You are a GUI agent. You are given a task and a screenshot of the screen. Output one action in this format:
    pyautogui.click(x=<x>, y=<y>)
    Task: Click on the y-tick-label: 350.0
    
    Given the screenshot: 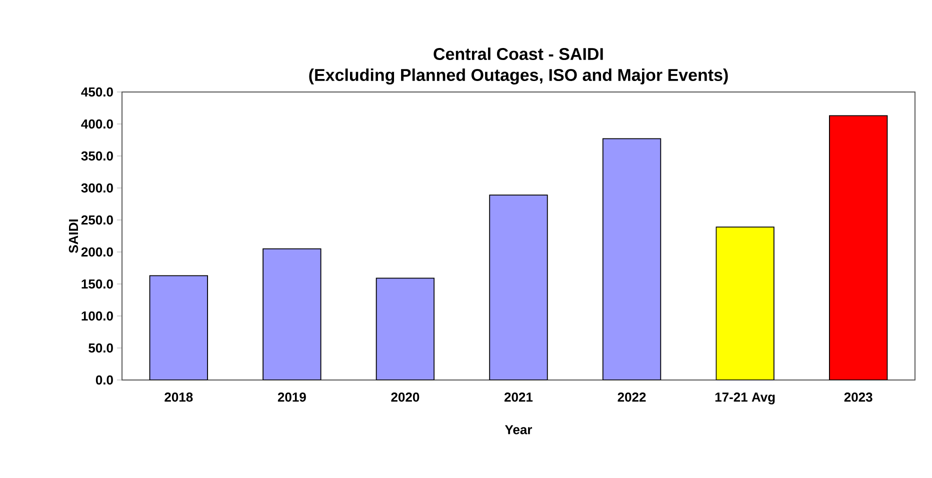 What is the action you would take?
    pyautogui.click(x=97, y=156)
    